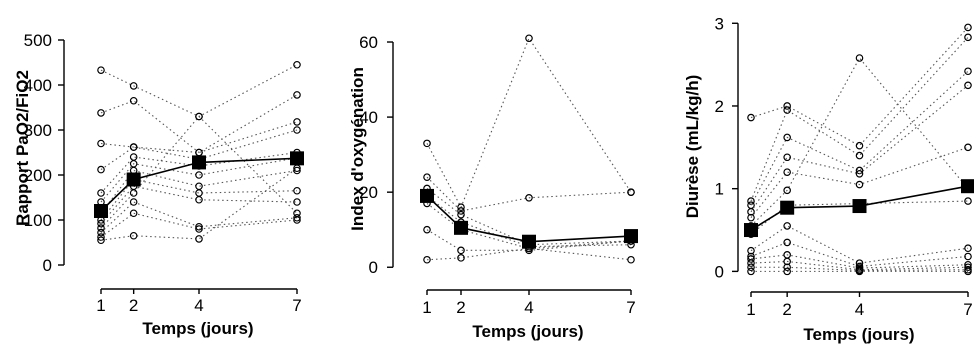 The width and height of the screenshot is (974, 348). Describe the element at coordinates (38, 85) in the screenshot. I see `y-tick-label: 400` at that location.